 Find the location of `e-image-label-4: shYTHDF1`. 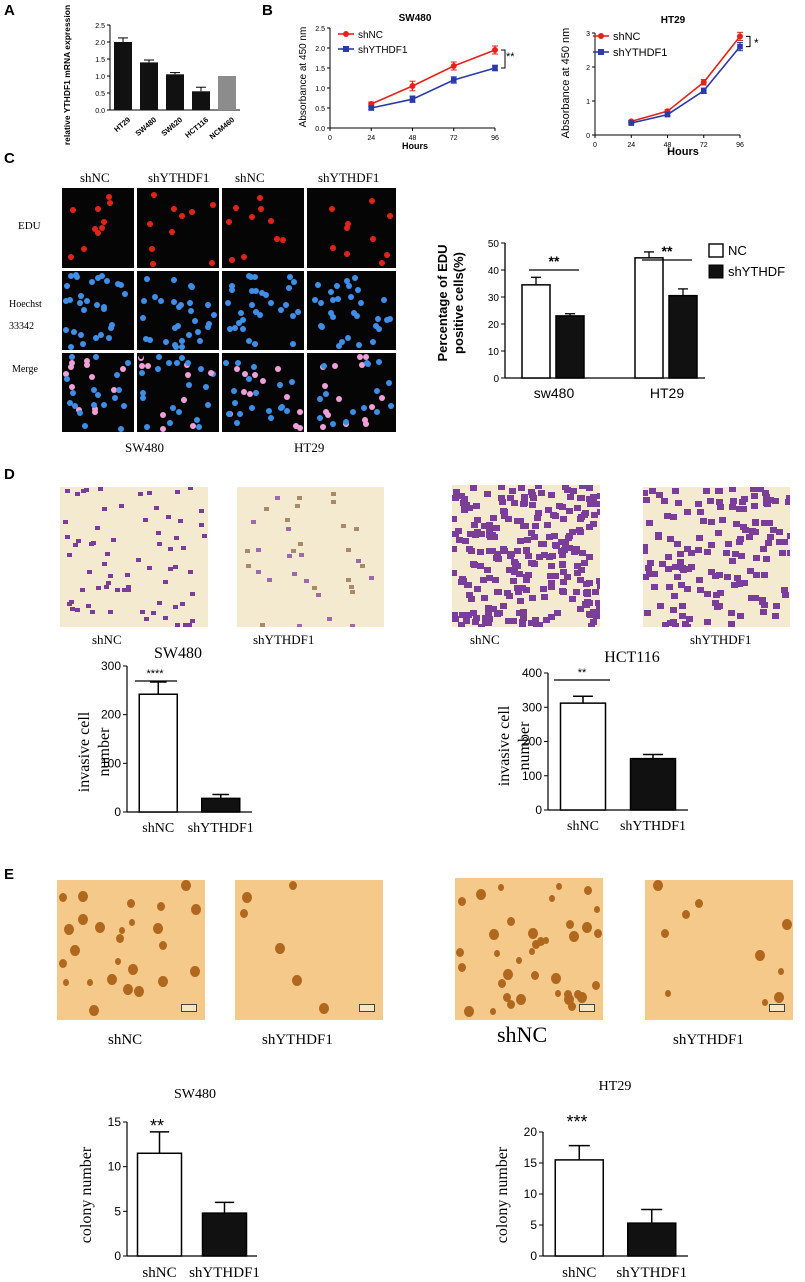

e-image-label-4: shYTHDF1 is located at coordinates (708, 1040).